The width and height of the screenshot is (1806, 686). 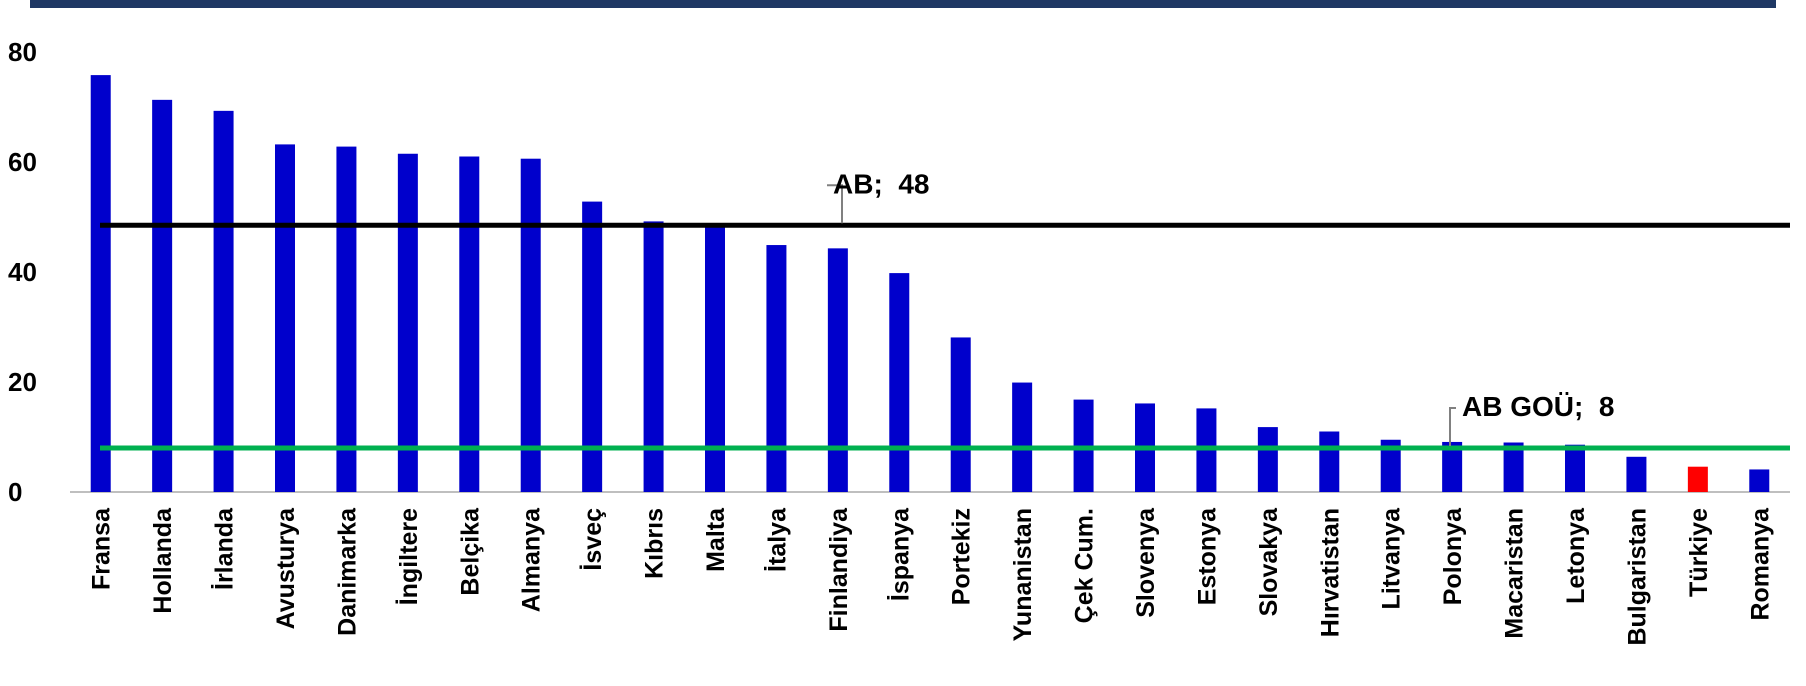 What do you see at coordinates (1023, 574) in the screenshot?
I see `category-label: Yunanistan` at bounding box center [1023, 574].